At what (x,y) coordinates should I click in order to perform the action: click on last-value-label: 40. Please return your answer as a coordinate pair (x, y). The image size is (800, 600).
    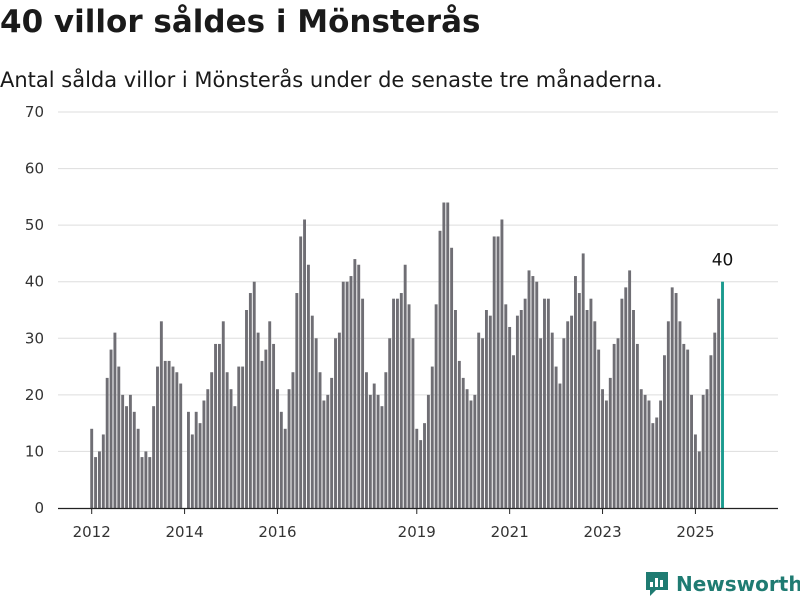
    Looking at the image, I should click on (723, 261).